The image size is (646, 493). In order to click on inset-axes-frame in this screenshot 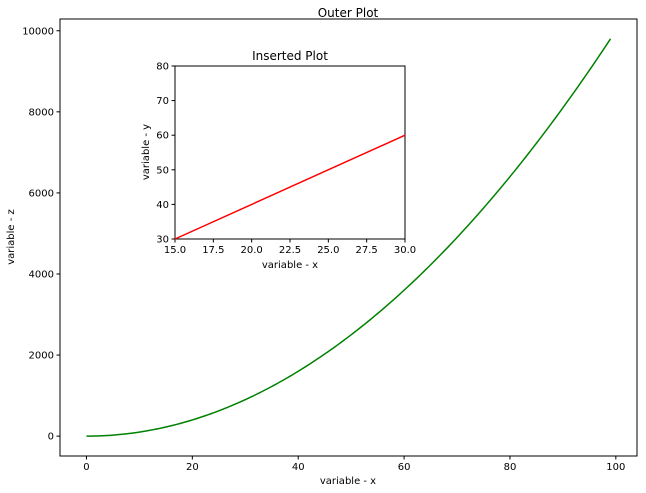, I will do `click(290, 152)`.